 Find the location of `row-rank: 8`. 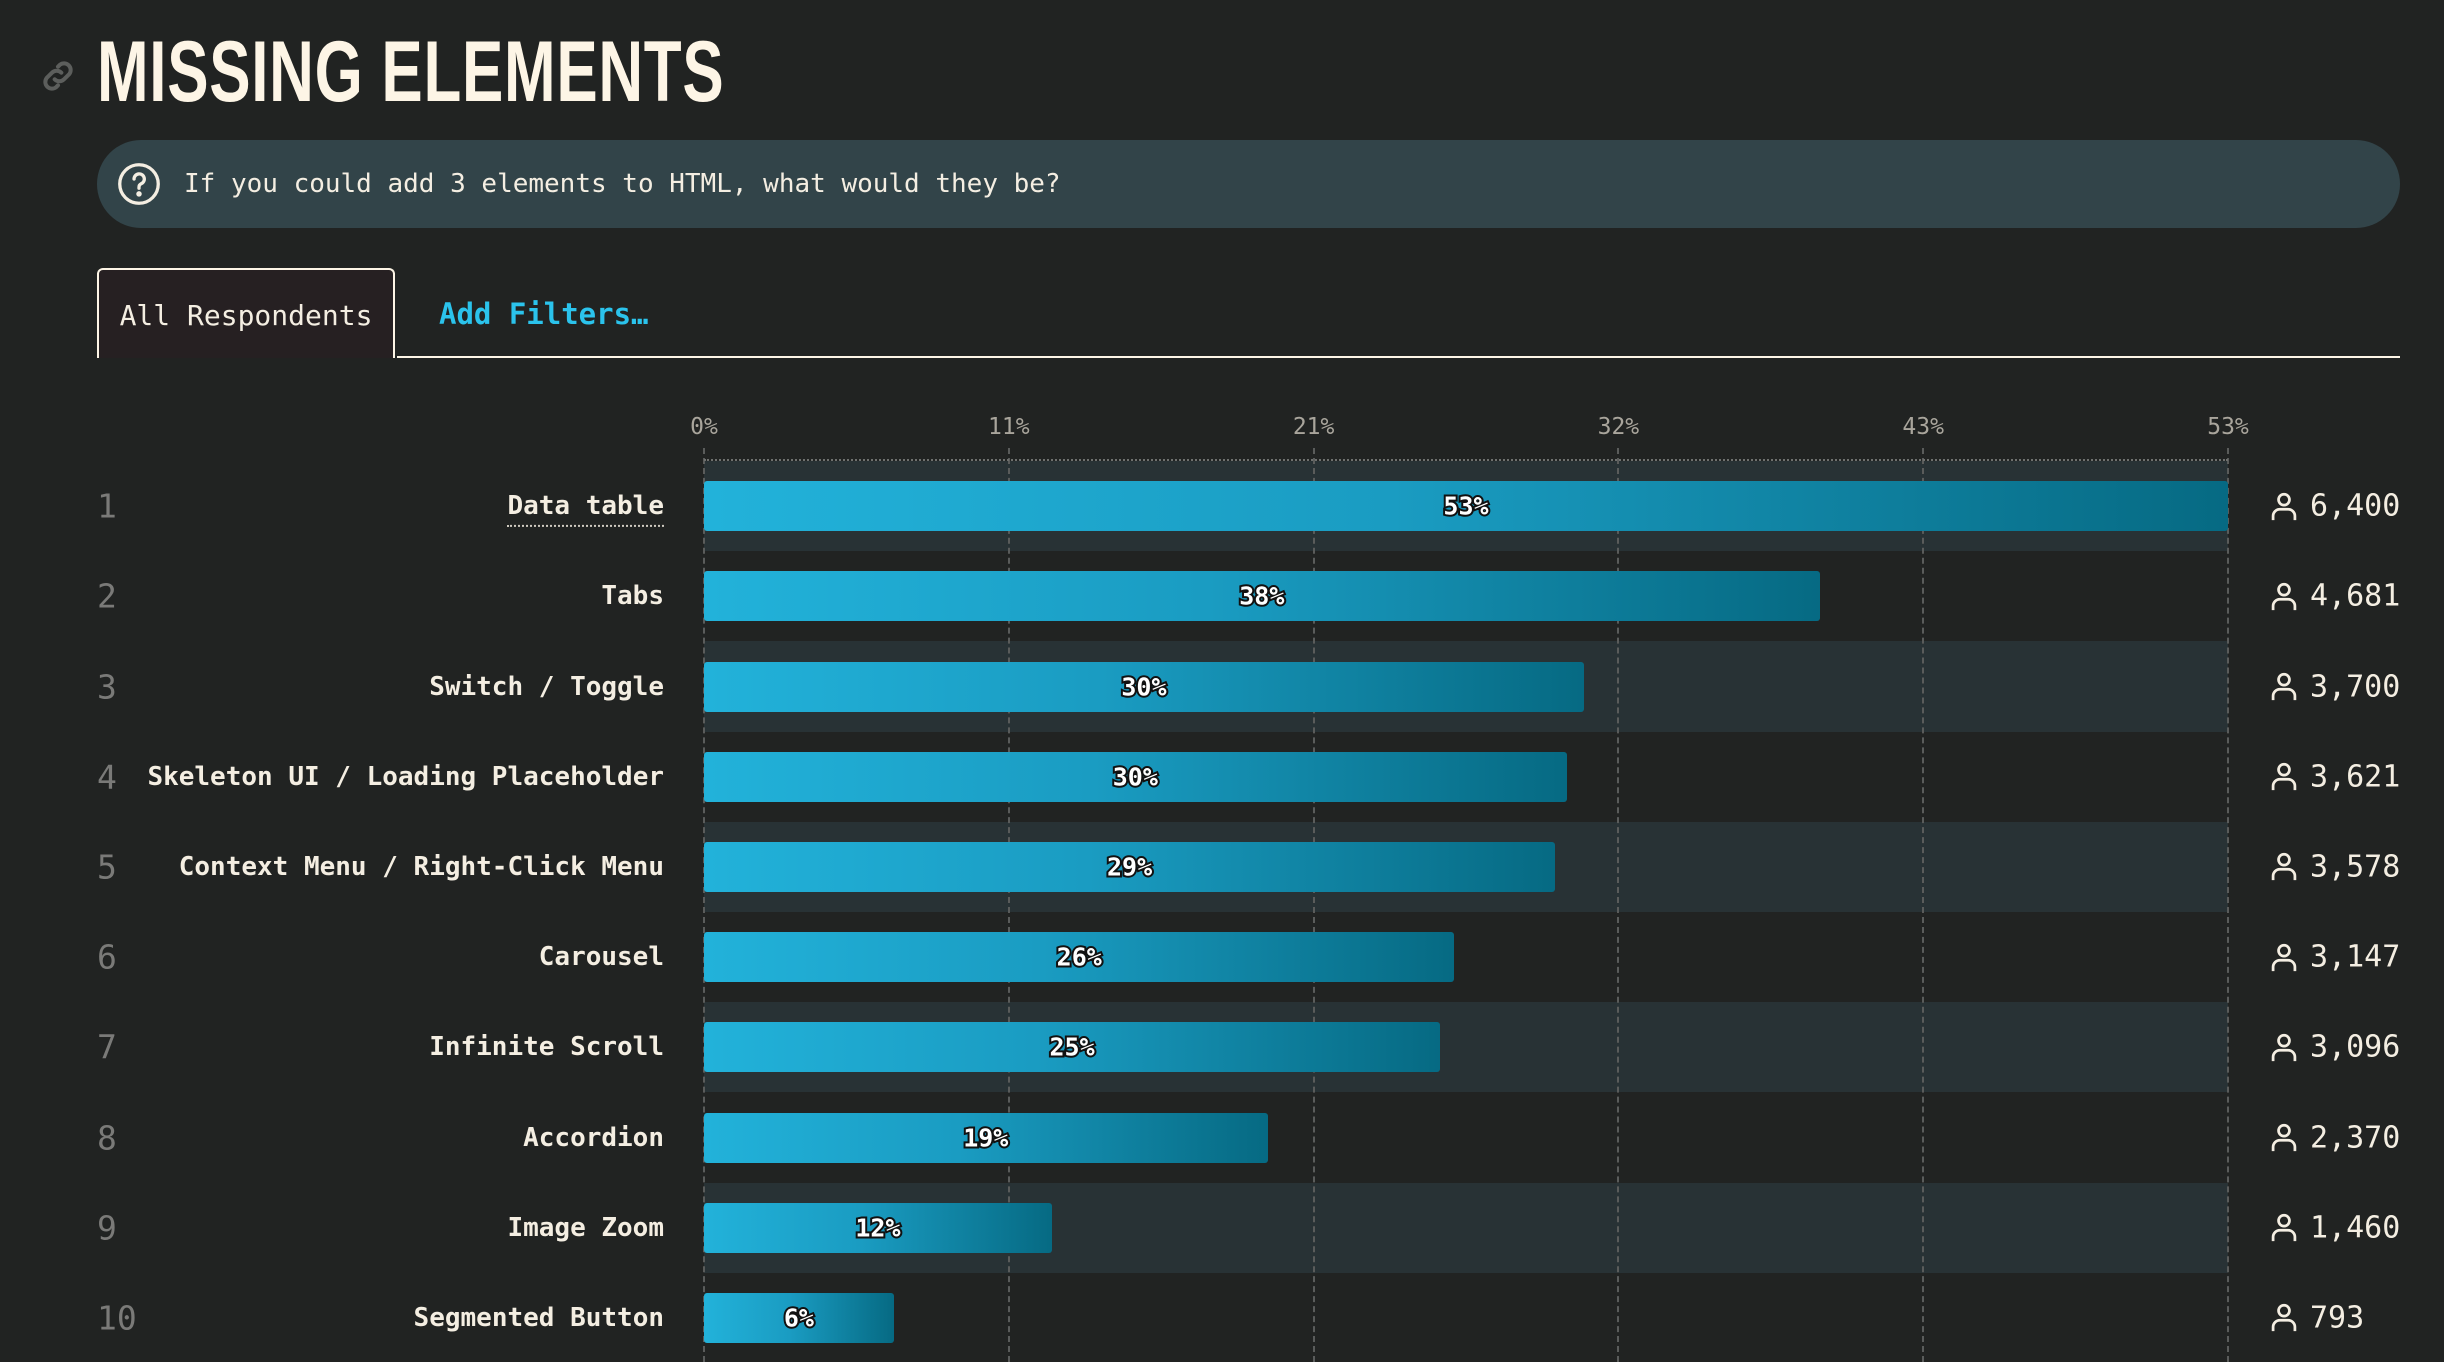

row-rank: 8 is located at coordinates (107, 1137).